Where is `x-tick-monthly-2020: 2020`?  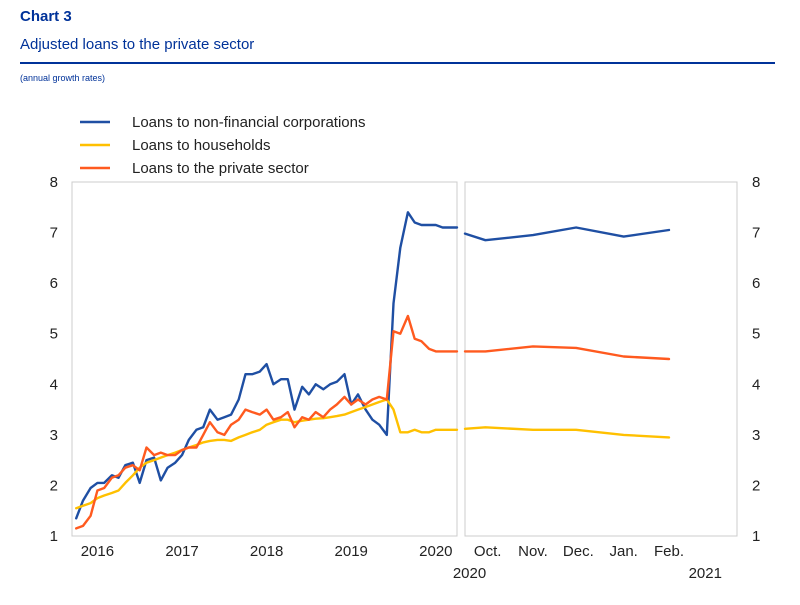
x-tick-monthly-2020: 2020 is located at coordinates (435, 551).